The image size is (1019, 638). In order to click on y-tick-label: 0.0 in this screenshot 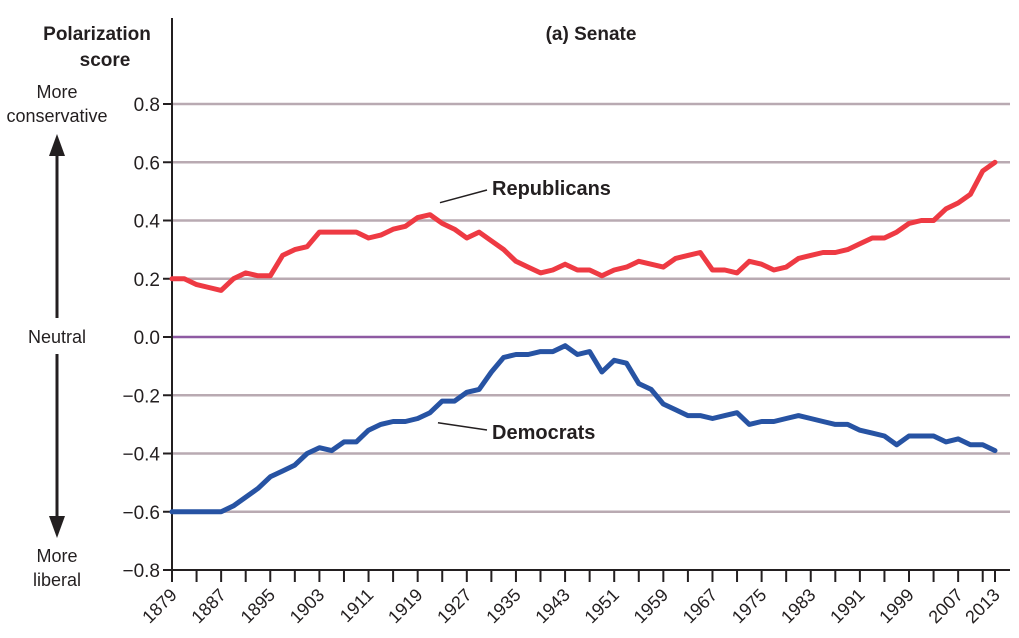, I will do `click(147, 338)`.